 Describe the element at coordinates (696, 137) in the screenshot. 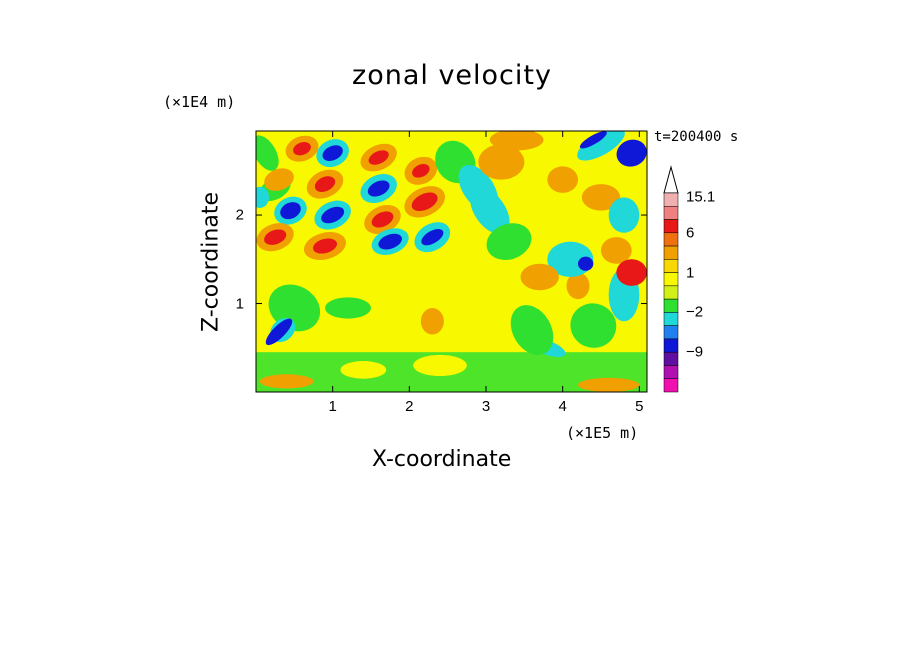

I see `time-label: t=200400 s` at that location.